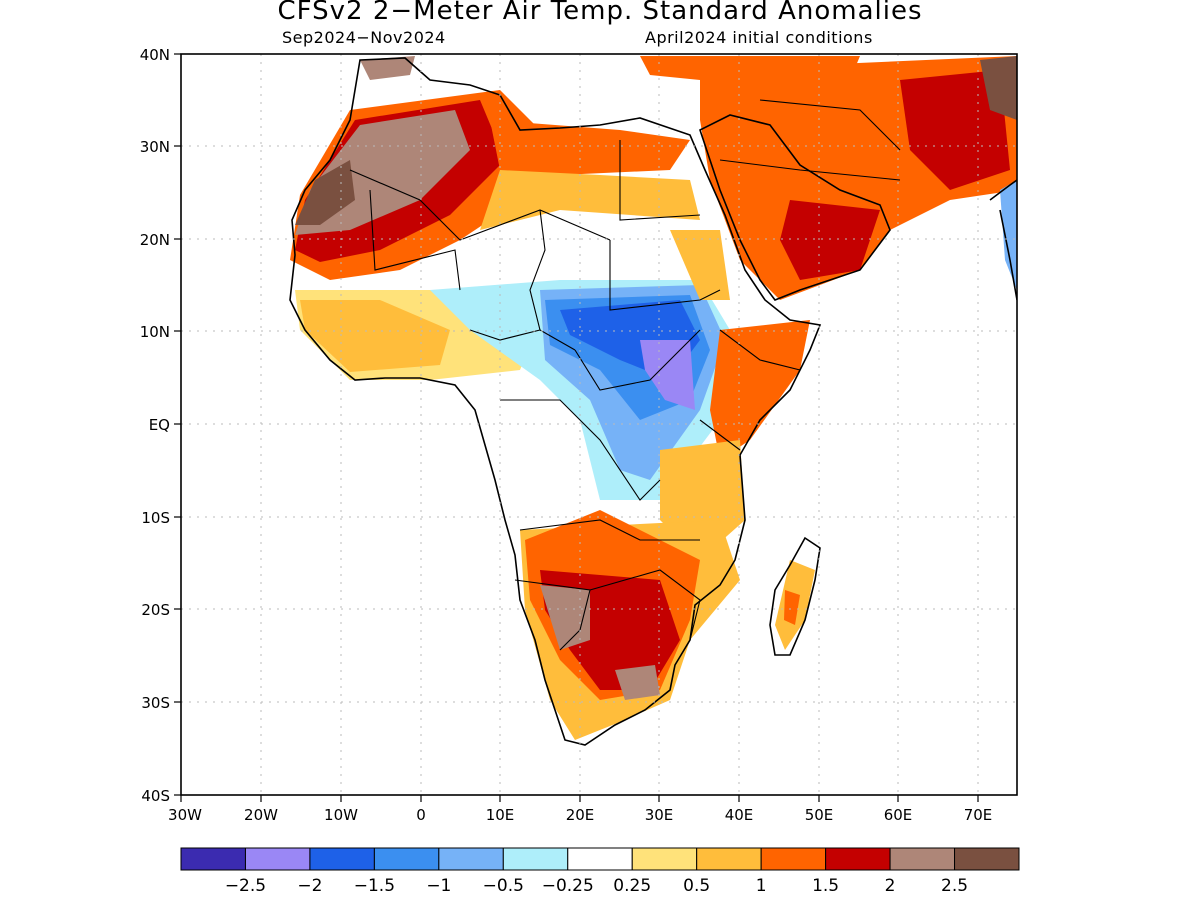  What do you see at coordinates (155, 610) in the screenshot?
I see `lat-label: 20S` at bounding box center [155, 610].